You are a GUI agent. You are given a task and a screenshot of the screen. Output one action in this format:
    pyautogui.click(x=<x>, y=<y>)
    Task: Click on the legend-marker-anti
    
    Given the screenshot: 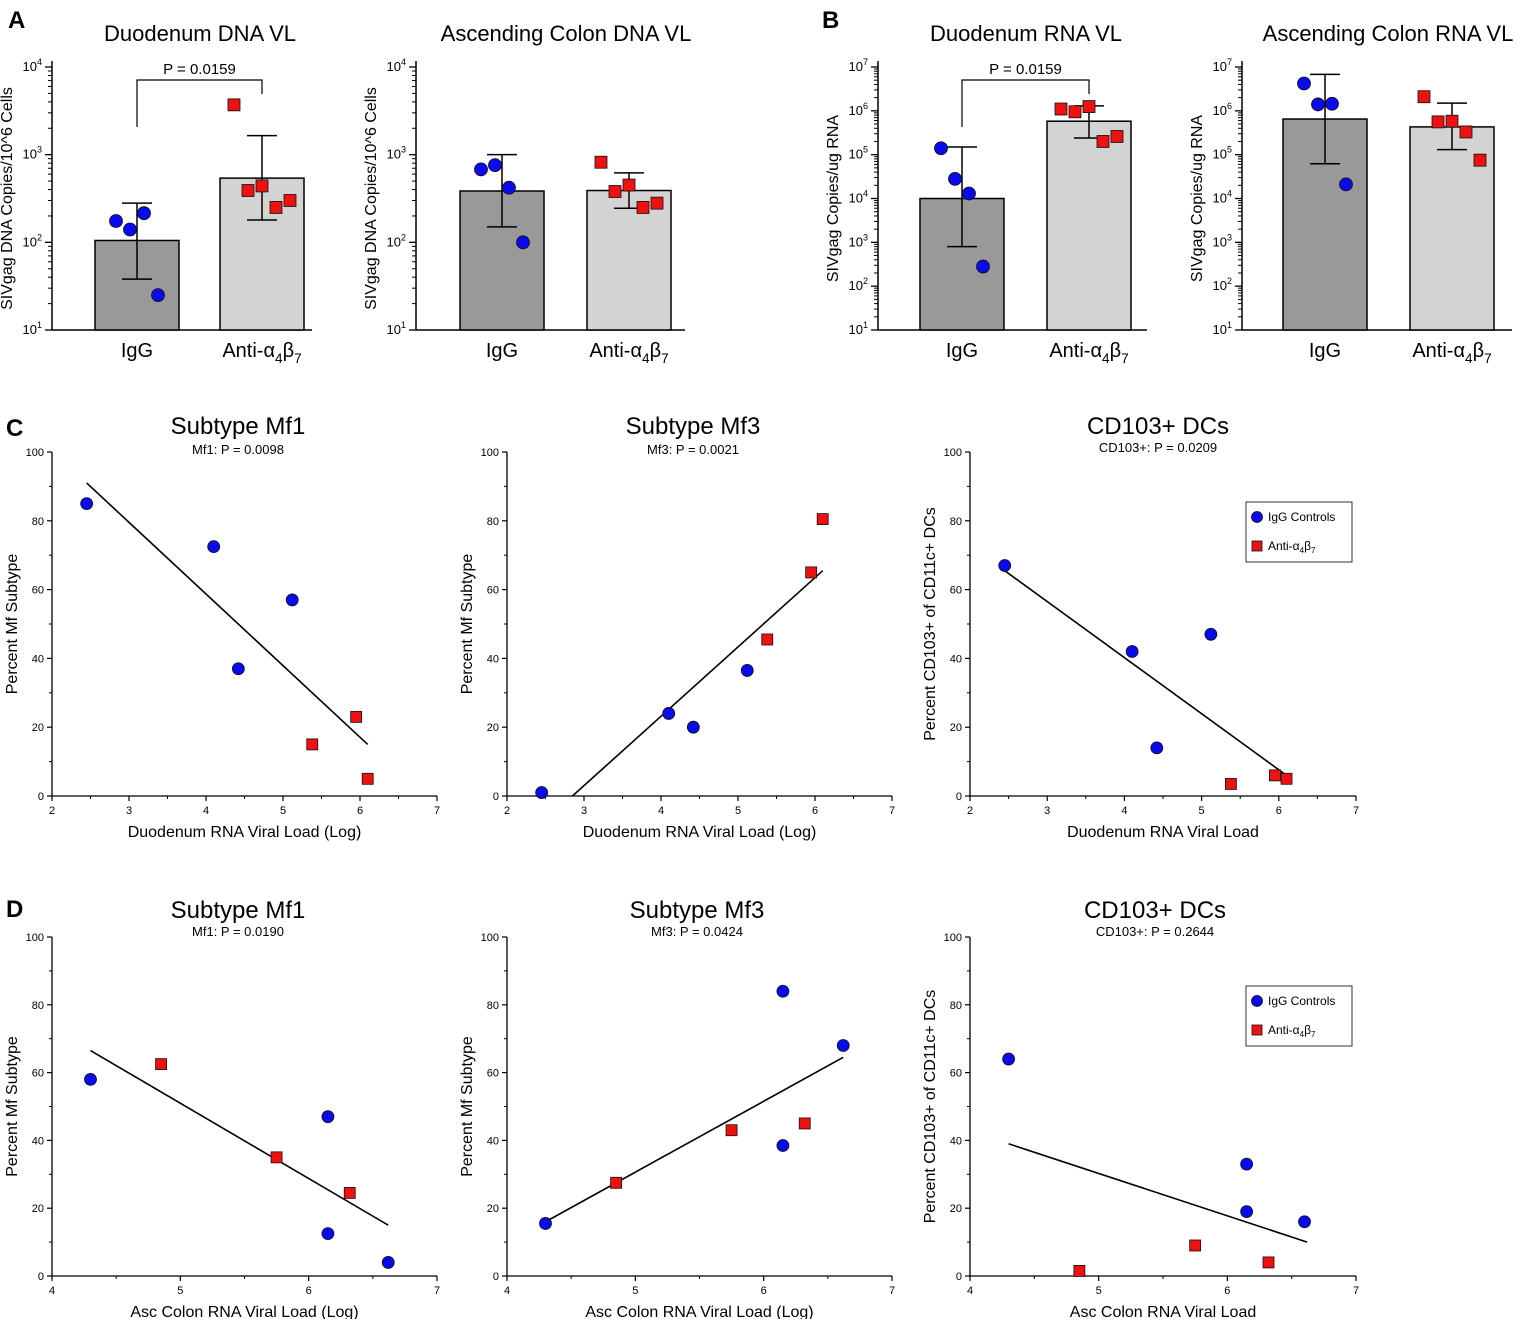 What is the action you would take?
    pyautogui.click(x=1257, y=1030)
    